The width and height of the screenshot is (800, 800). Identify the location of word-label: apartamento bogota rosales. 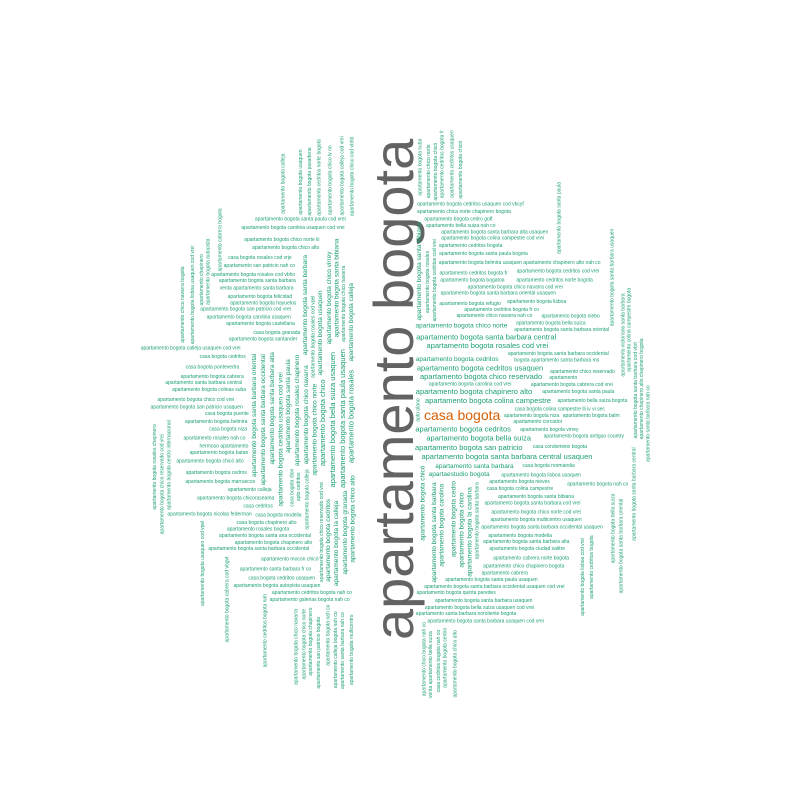
(428, 281).